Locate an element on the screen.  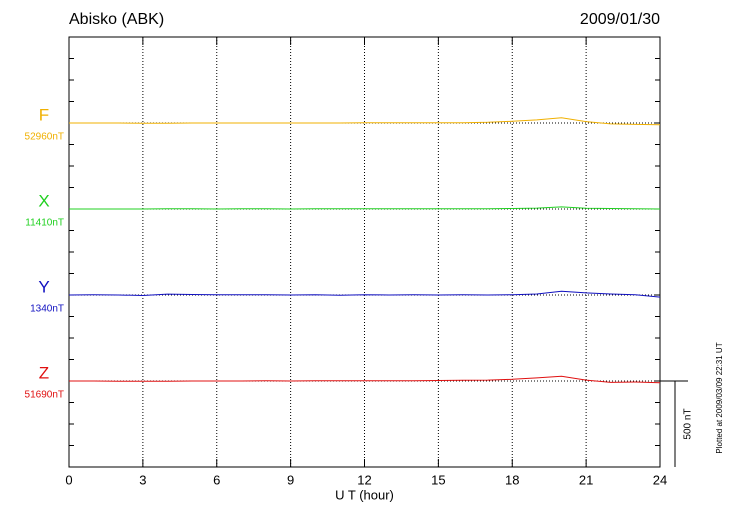
series-baseline: 11410nT is located at coordinates (44, 223).